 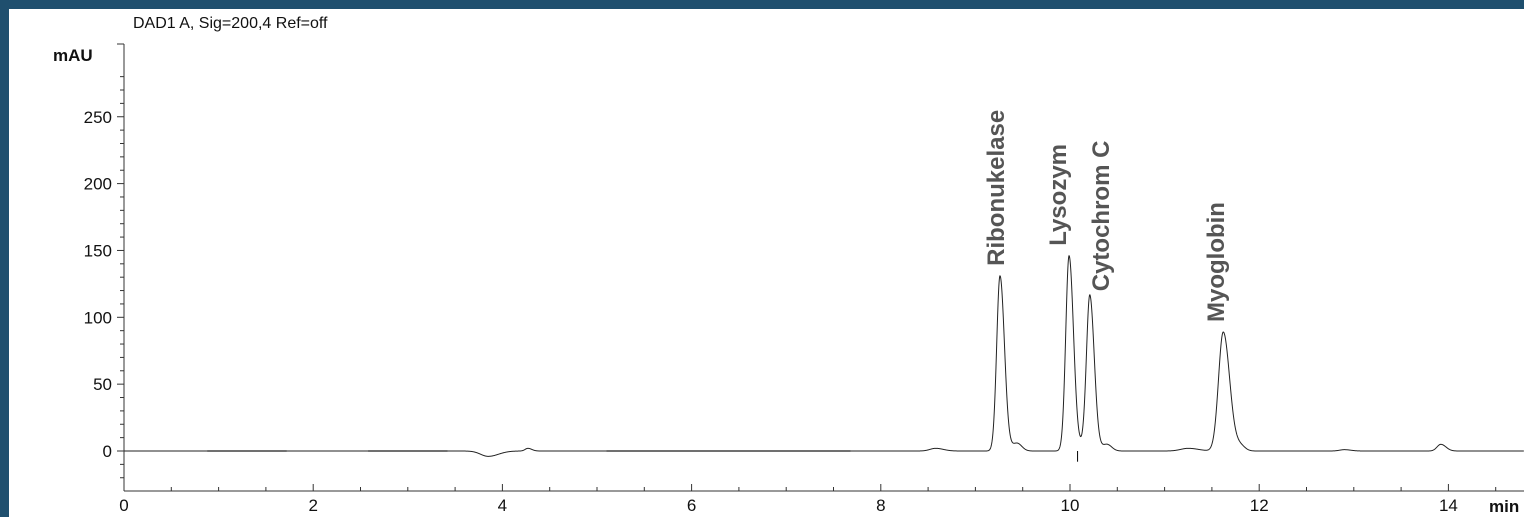 I want to click on y-axis-ticks: 0 50 100 150 200 250, so click(x=104, y=277).